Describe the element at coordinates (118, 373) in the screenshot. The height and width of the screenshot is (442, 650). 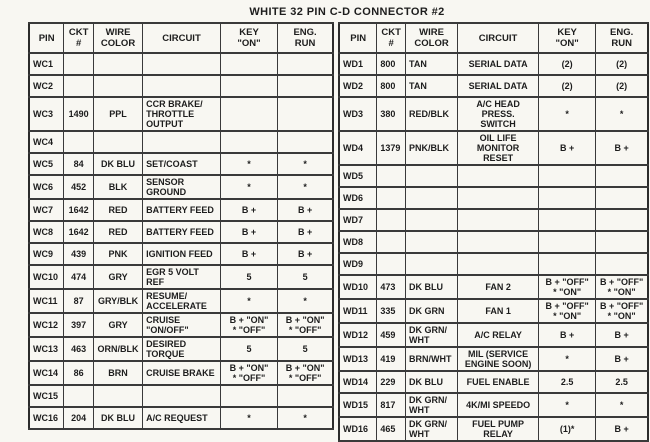
I see `color-cell: BRN` at that location.